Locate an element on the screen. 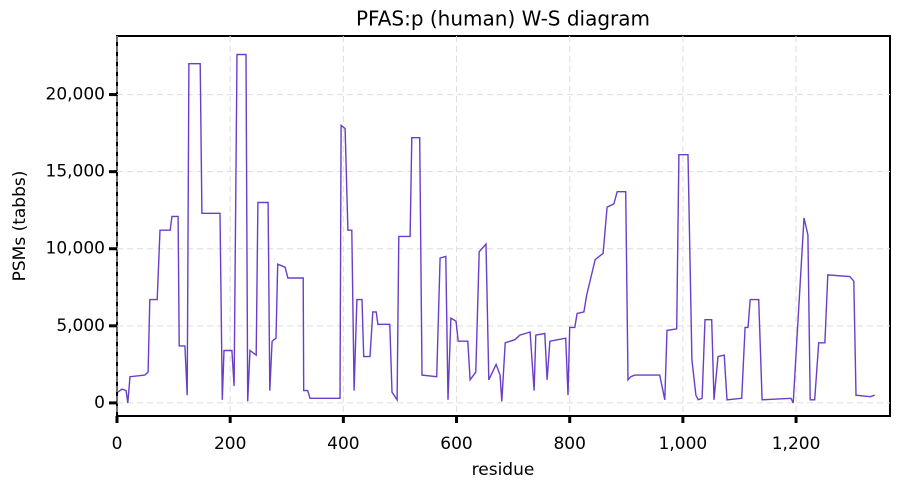 The width and height of the screenshot is (901, 492). y-axis-label: PSMs (tabbs) is located at coordinates (20, 226).